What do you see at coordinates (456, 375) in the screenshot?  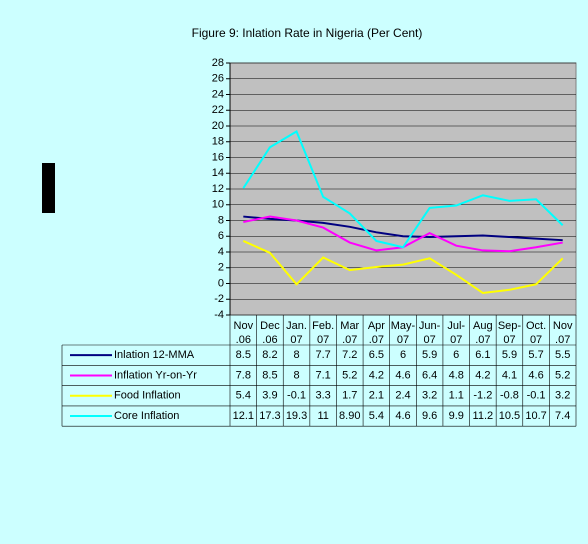 I see `table-value: 4.8` at bounding box center [456, 375].